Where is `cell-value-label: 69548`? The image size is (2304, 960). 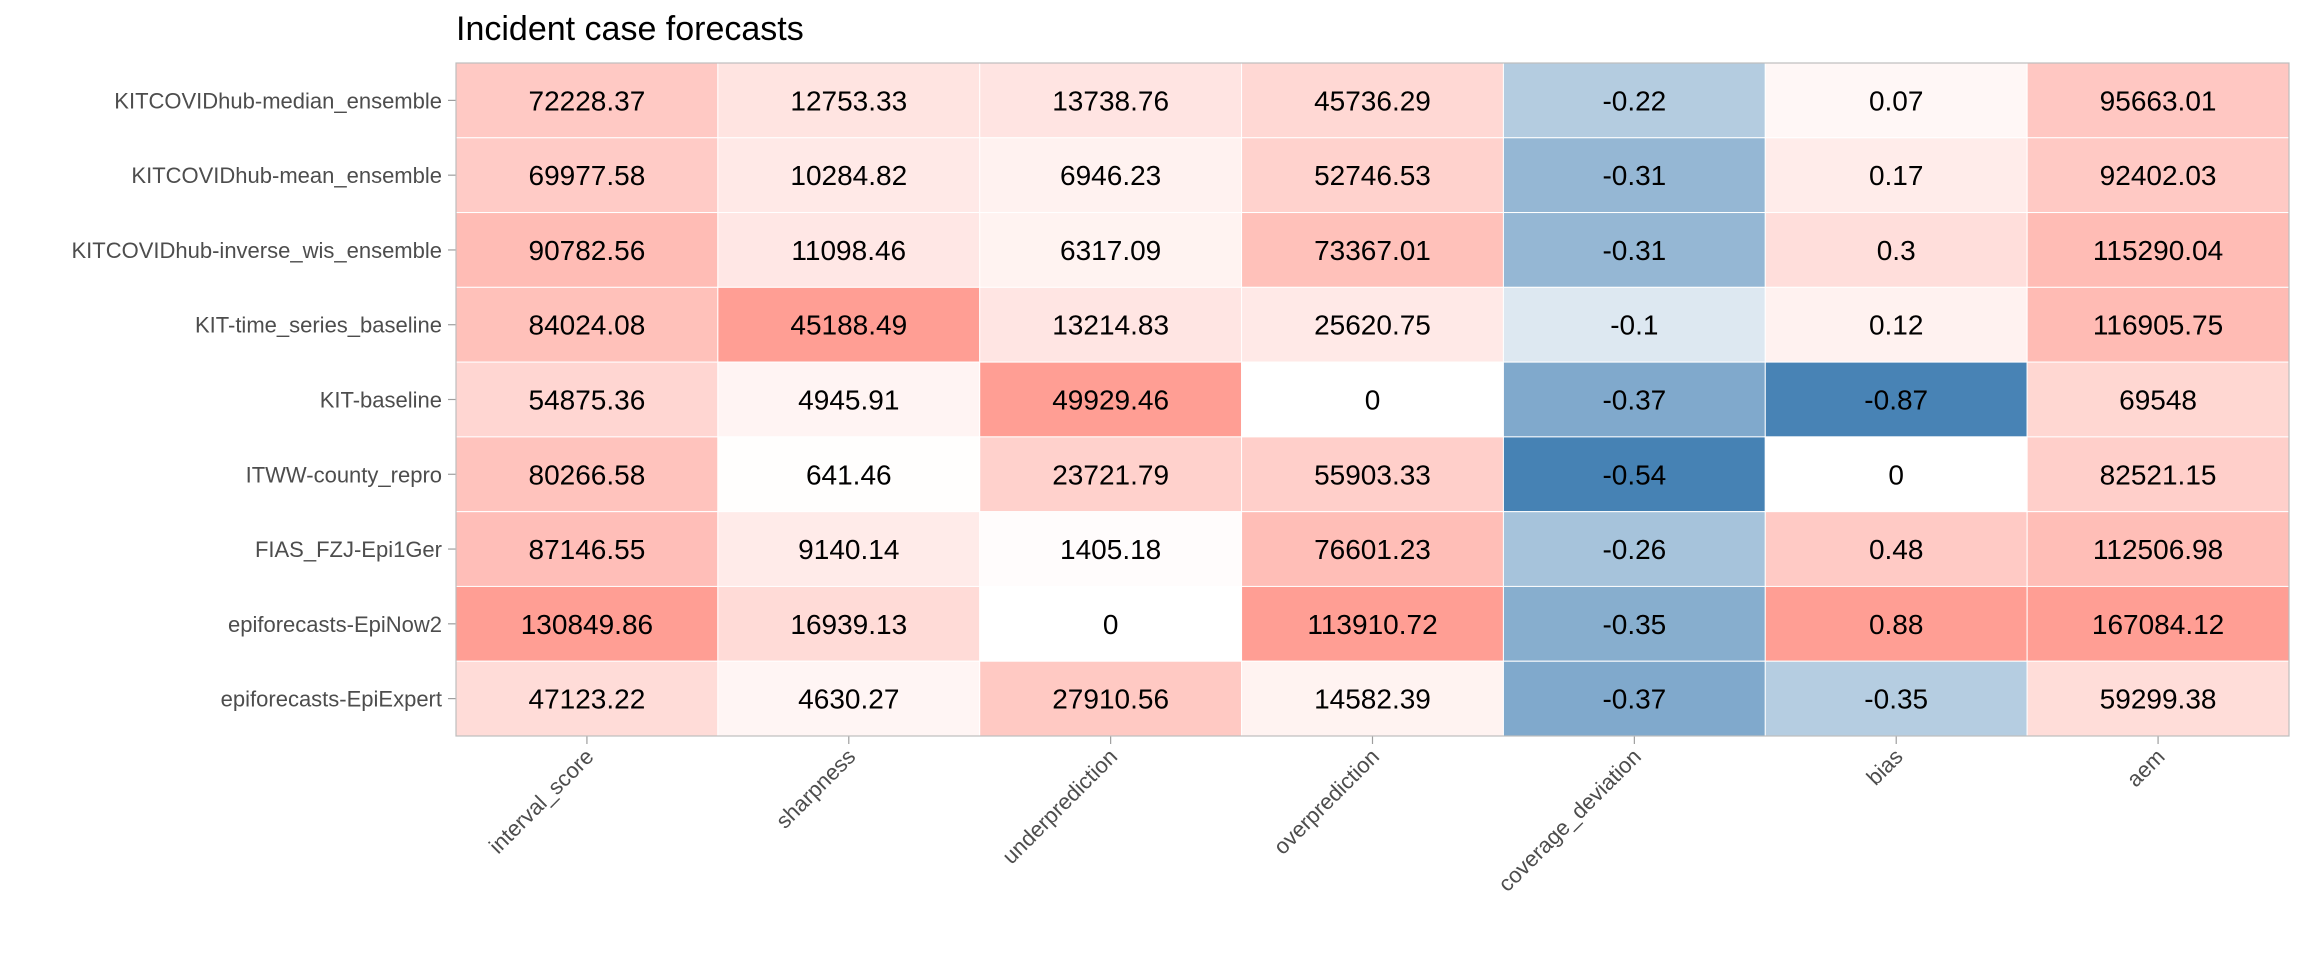 cell-value-label: 69548 is located at coordinates (2158, 400).